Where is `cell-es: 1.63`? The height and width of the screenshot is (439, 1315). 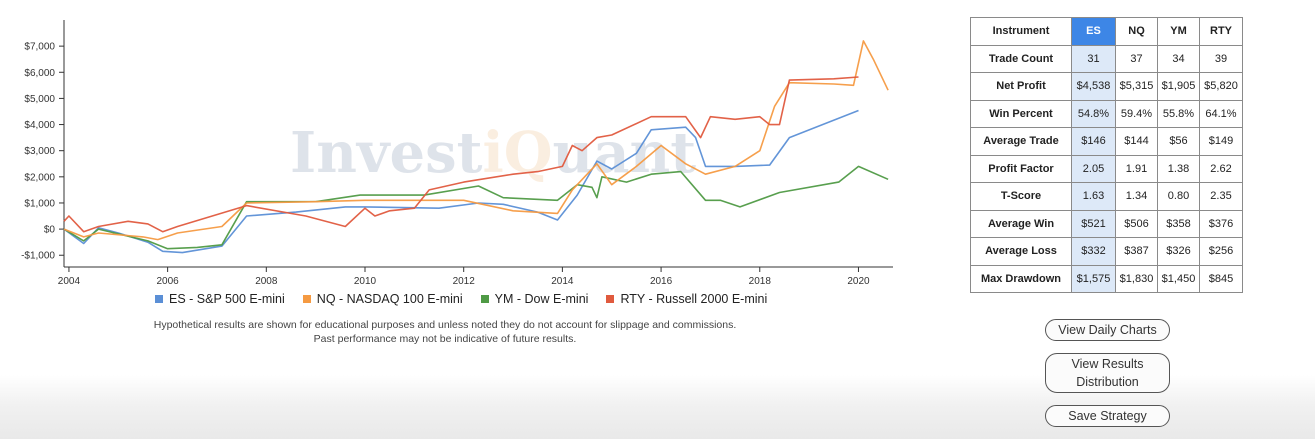
cell-es: 1.63 is located at coordinates (1093, 196).